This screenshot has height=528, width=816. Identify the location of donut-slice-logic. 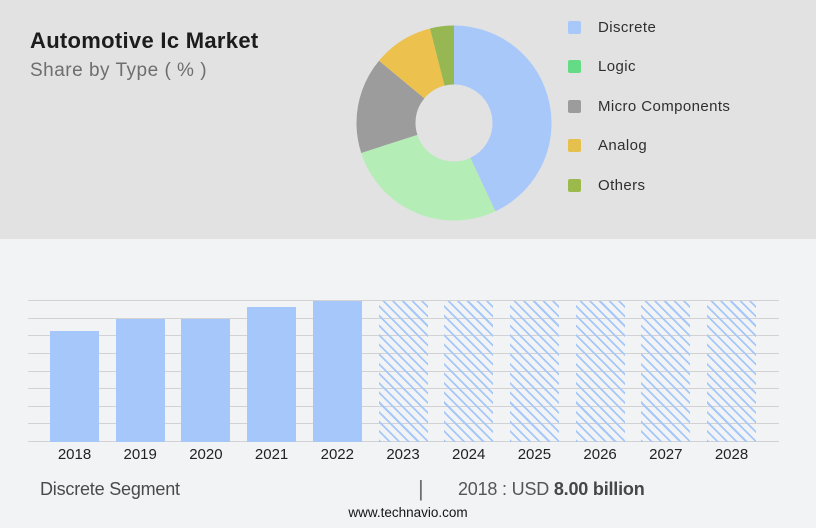
(454, 123).